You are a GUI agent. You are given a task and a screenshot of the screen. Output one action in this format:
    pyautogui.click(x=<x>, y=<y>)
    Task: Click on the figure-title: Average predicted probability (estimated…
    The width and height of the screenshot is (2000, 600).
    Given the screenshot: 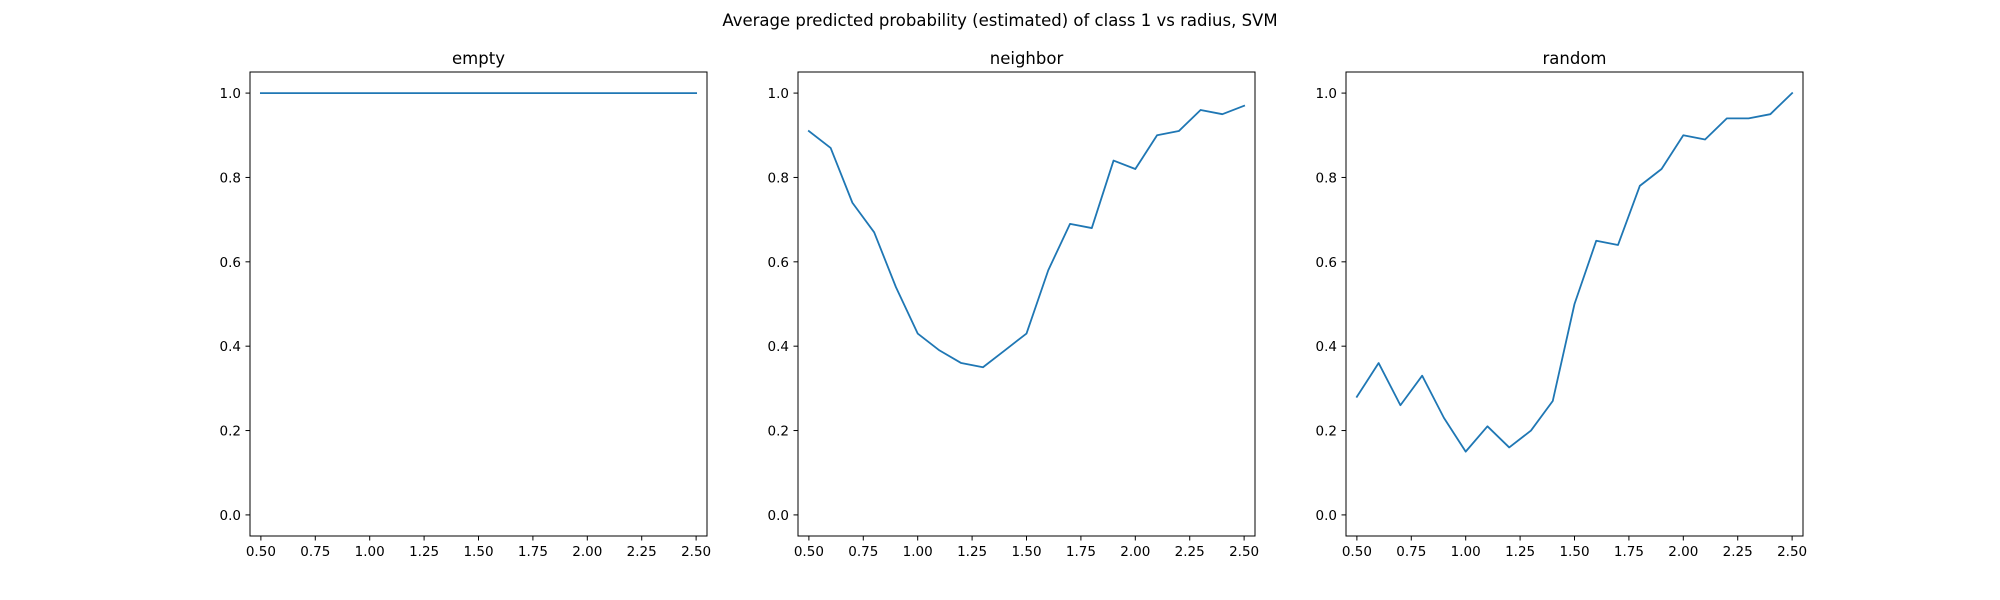 What is the action you would take?
    pyautogui.click(x=999, y=20)
    